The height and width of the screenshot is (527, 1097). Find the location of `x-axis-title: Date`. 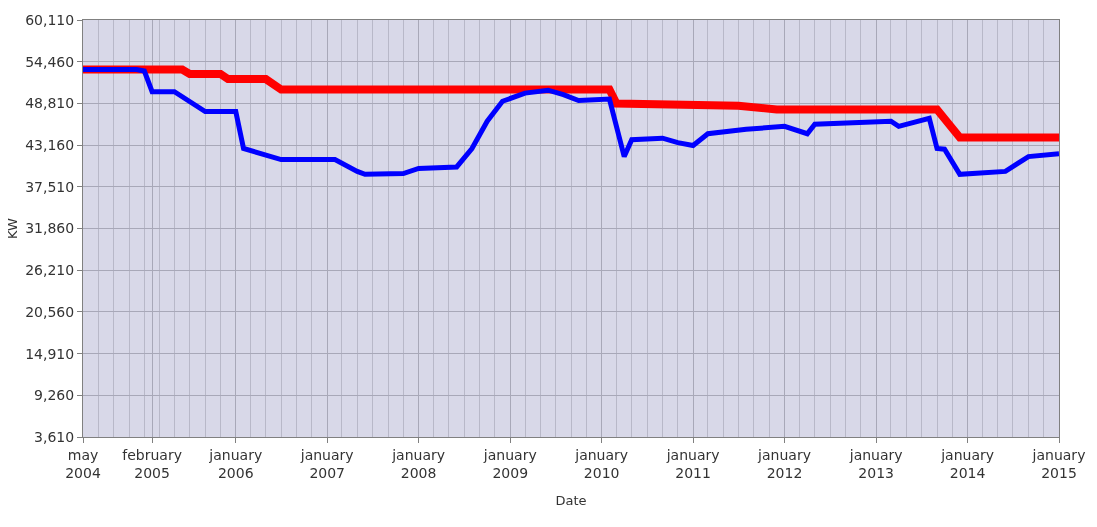

x-axis-title: Date is located at coordinates (571, 500).